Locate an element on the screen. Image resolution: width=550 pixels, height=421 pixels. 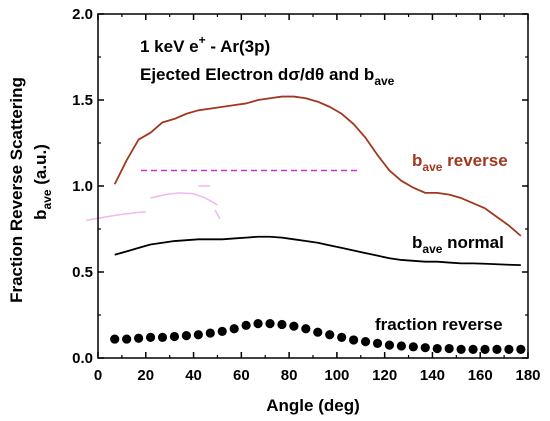
y-tick-label: 0.0 is located at coordinates (82, 358).